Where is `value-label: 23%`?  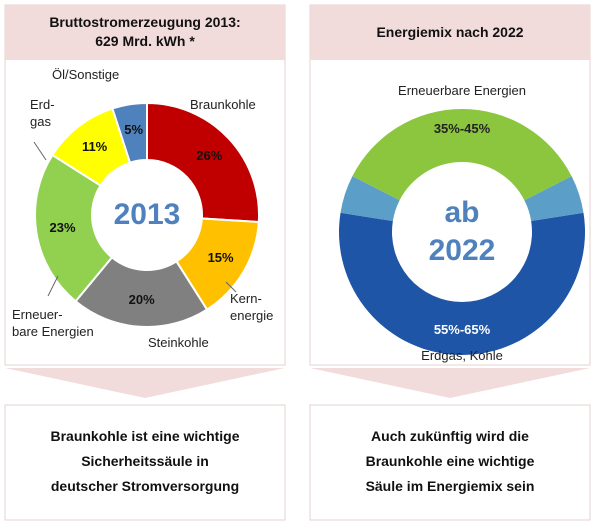 value-label: 23% is located at coordinates (63, 227).